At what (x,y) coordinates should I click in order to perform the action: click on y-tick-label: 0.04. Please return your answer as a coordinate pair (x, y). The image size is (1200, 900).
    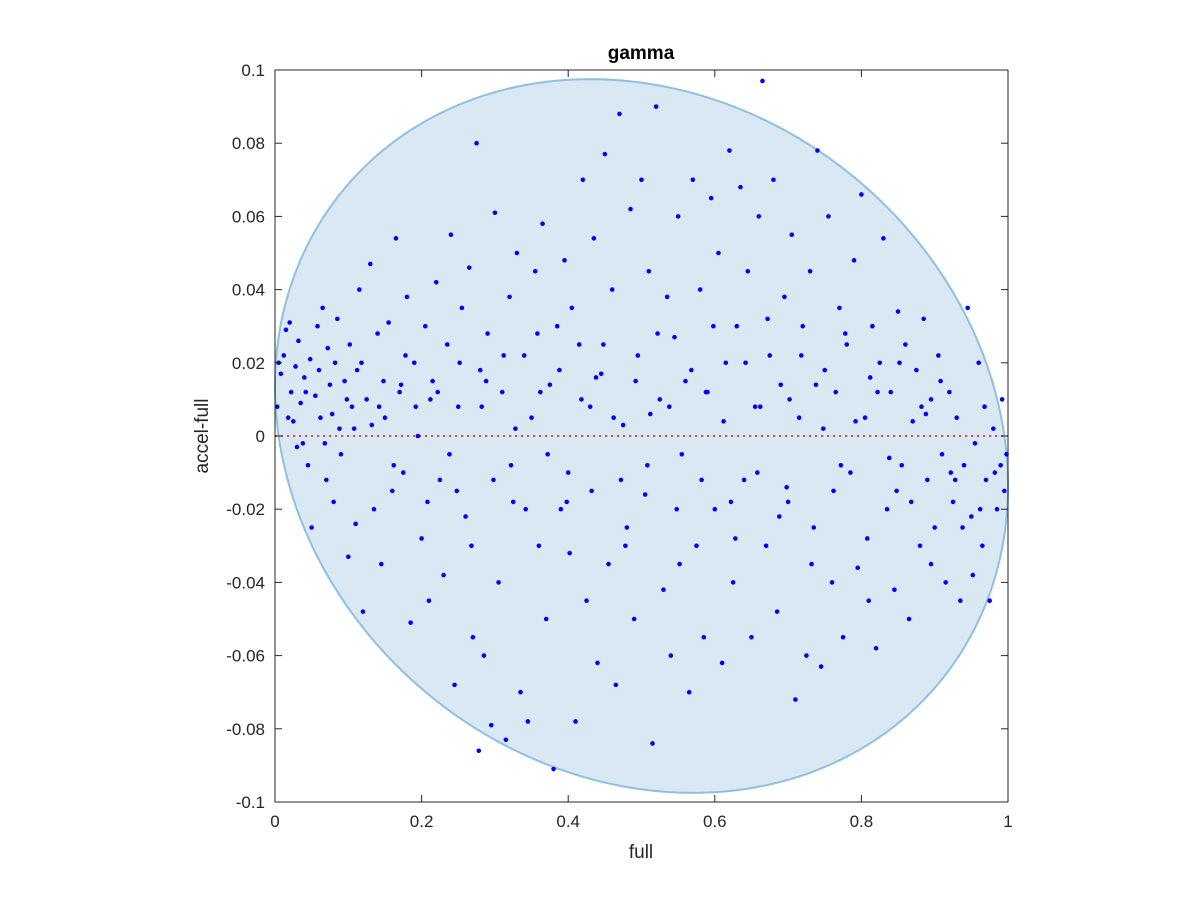
    Looking at the image, I should click on (248, 290).